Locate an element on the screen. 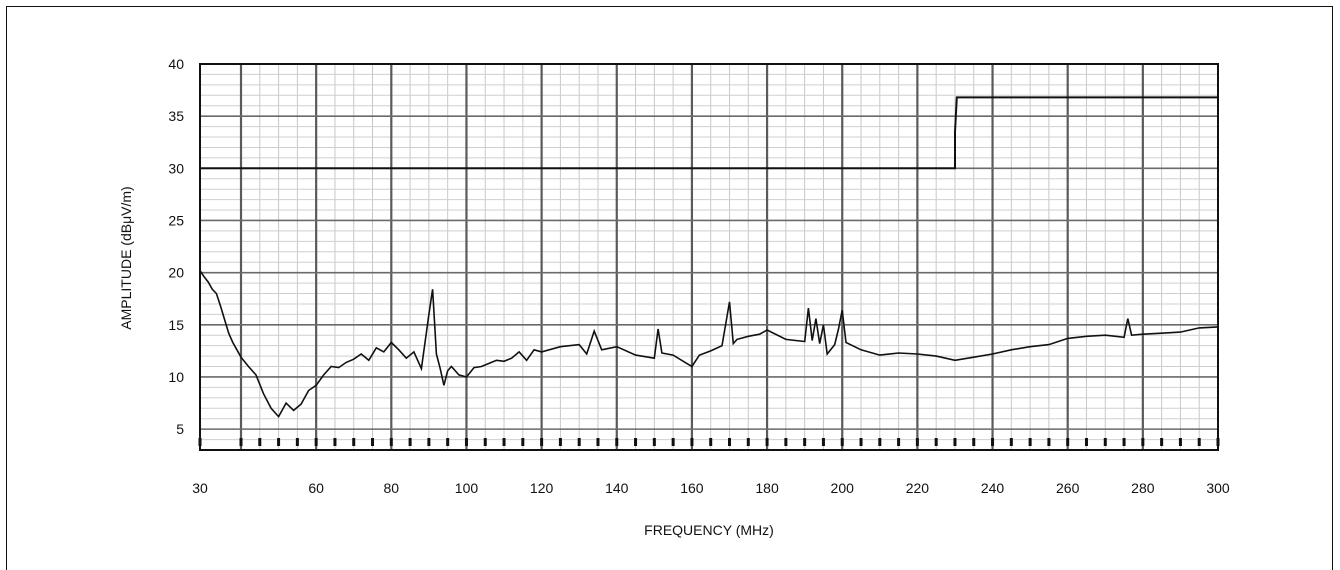  y-axis-tick-labels: 5 10 15 20 25 30 35 40 is located at coordinates (176, 246).